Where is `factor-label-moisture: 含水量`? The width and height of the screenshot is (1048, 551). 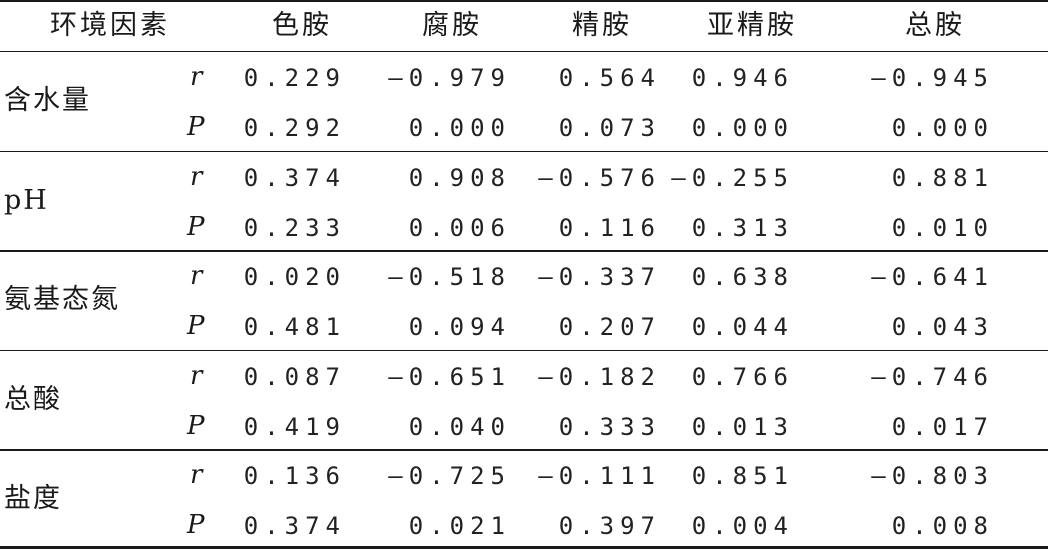
factor-label-moisture: 含水量 is located at coordinates (47, 100).